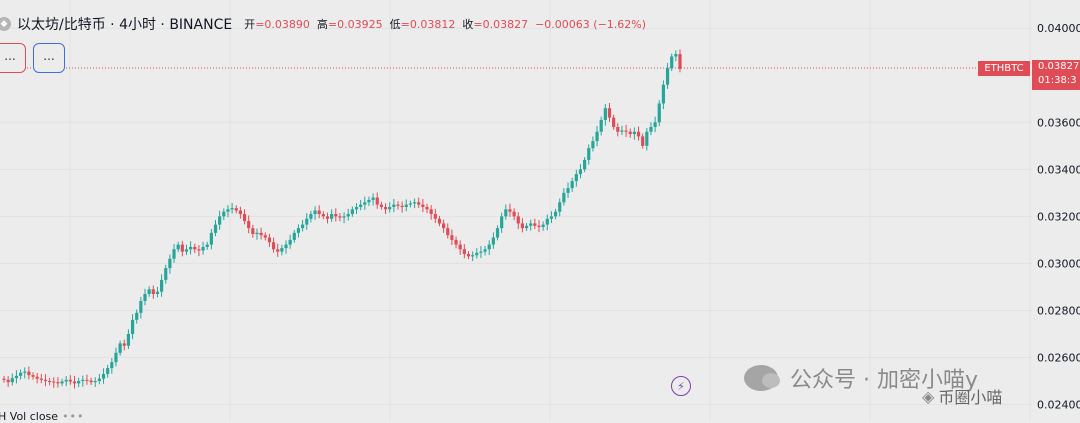  What do you see at coordinates (681, 386) in the screenshot?
I see `lightning-icon: ⚡` at bounding box center [681, 386].